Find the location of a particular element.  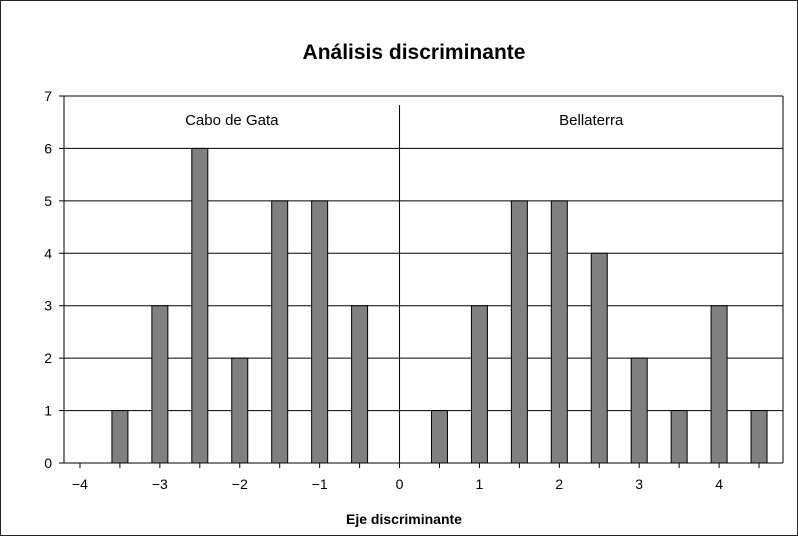

x-tick-label: −2 is located at coordinates (240, 484).